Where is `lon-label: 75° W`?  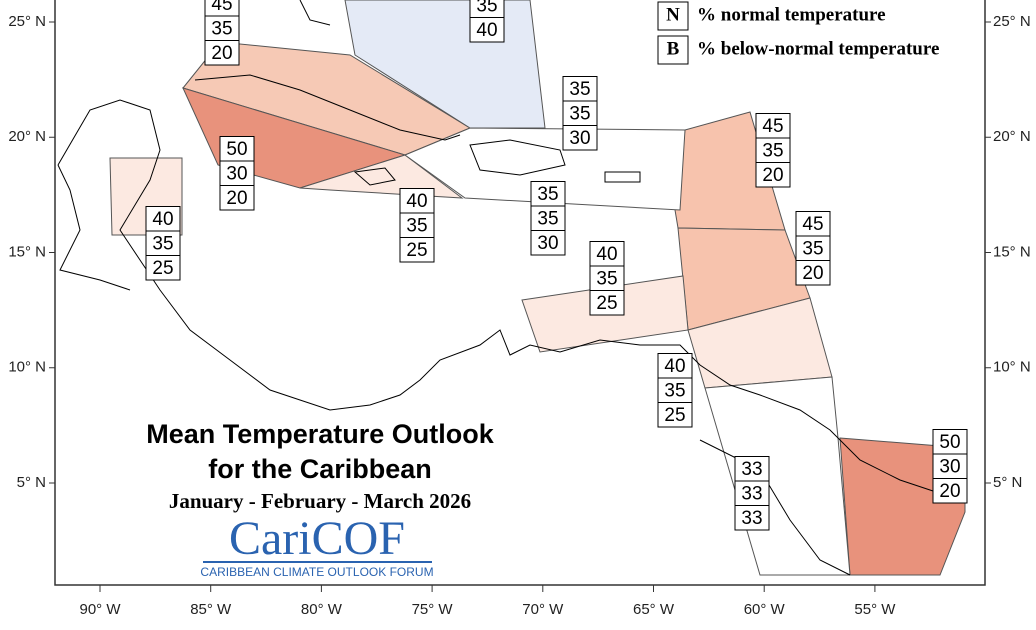 lon-label: 75° W is located at coordinates (433, 609).